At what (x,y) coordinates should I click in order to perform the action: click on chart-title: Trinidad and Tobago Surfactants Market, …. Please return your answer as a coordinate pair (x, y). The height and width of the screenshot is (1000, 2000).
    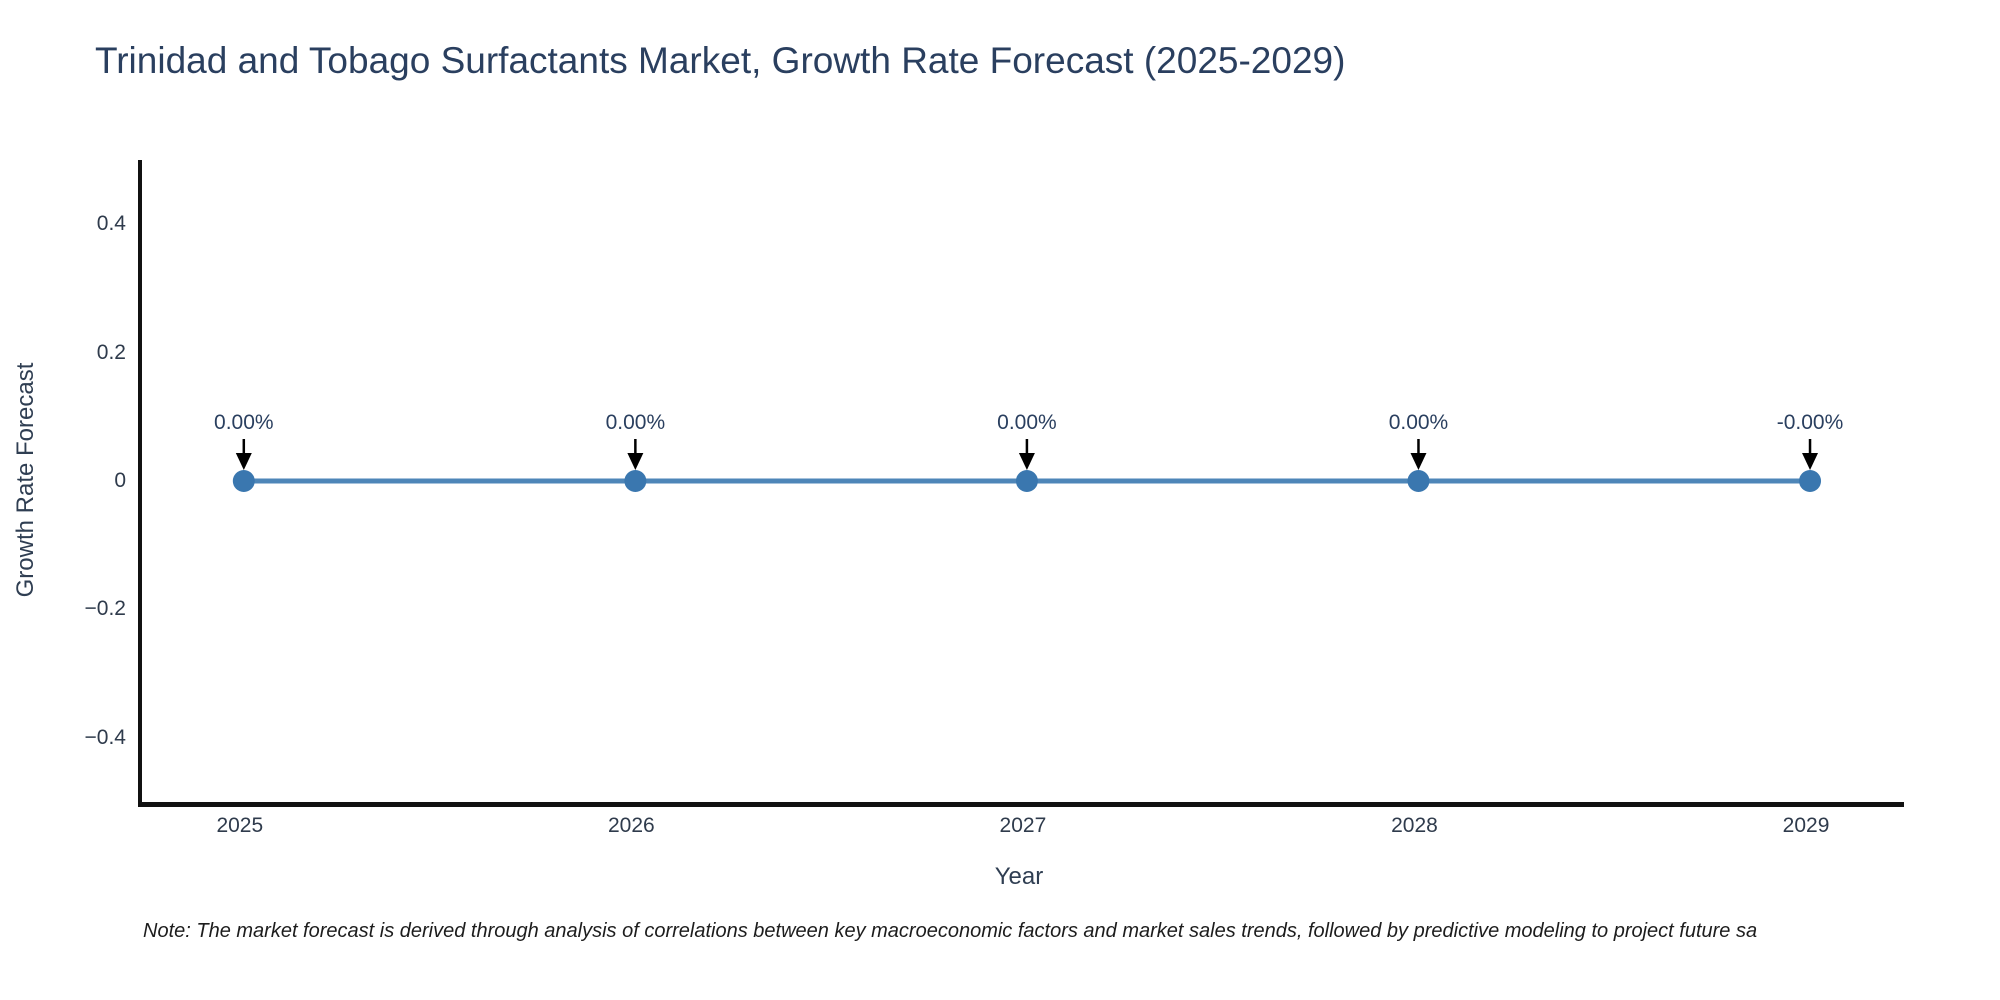
    Looking at the image, I should click on (720, 60).